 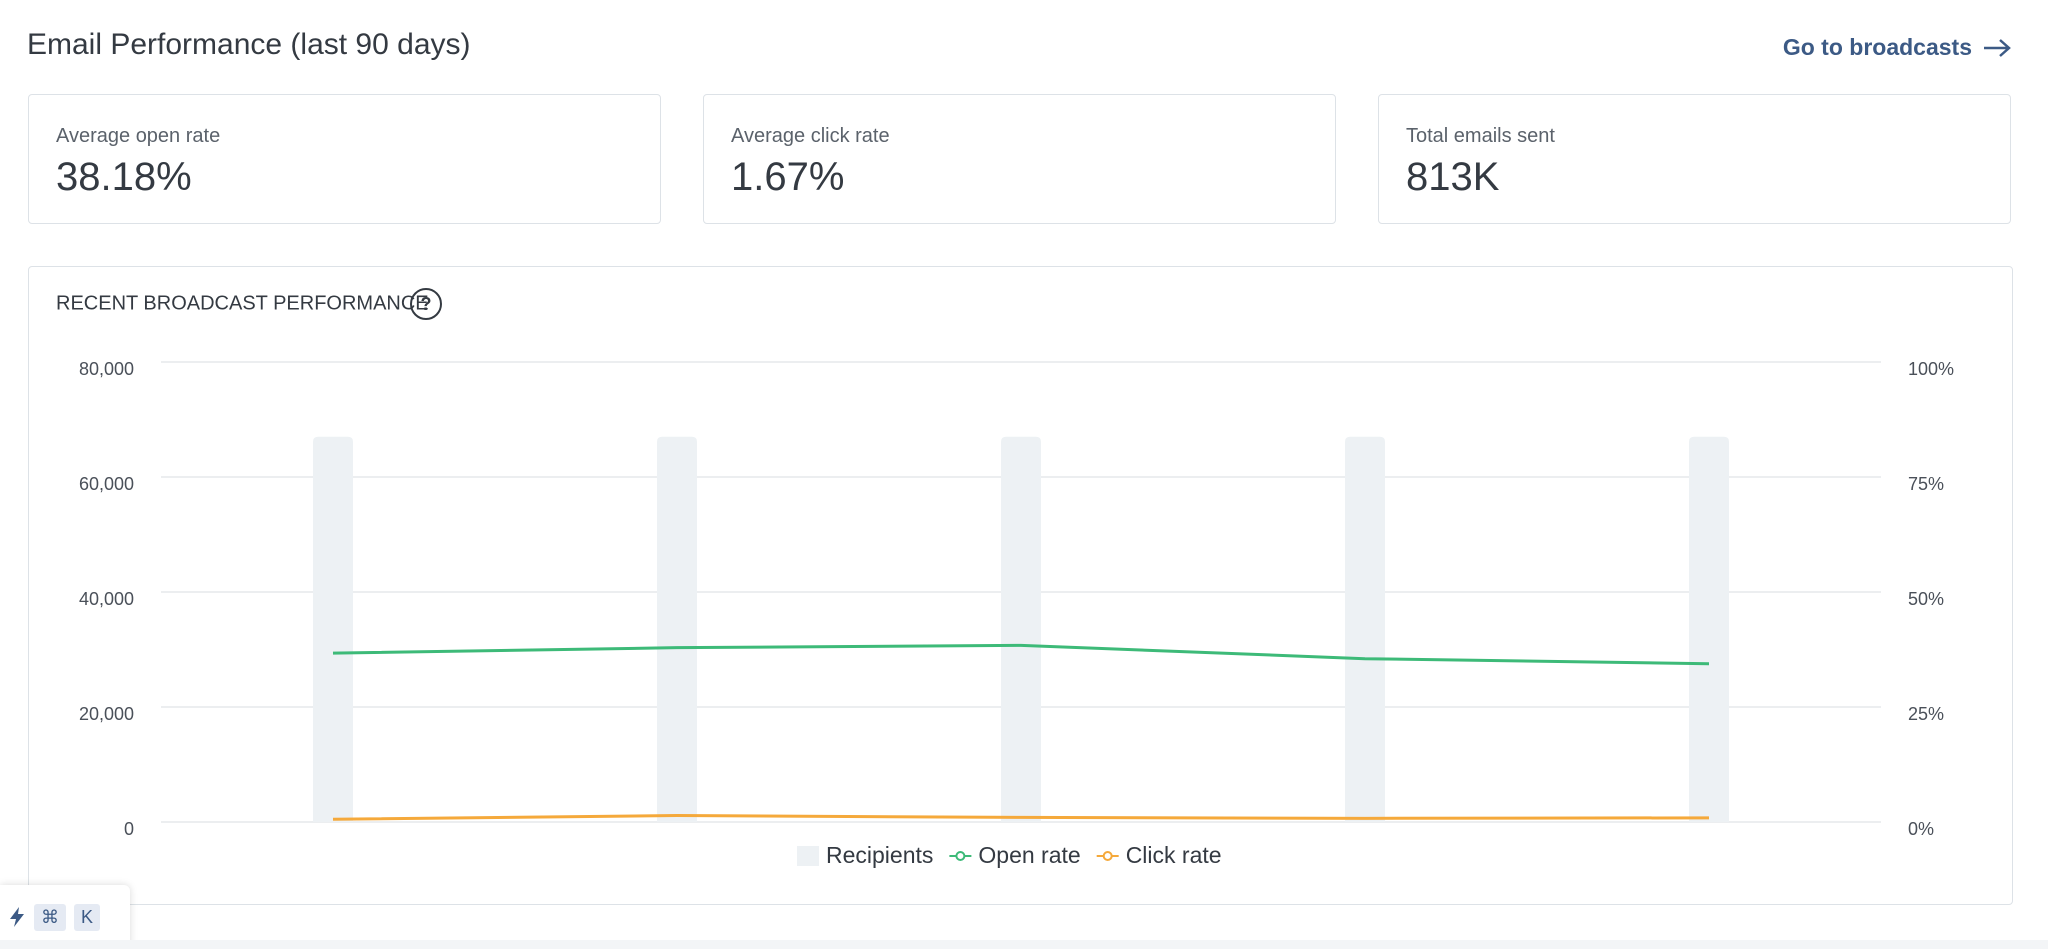 What do you see at coordinates (106, 714) in the screenshot?
I see `y-tick-label: 20,000` at bounding box center [106, 714].